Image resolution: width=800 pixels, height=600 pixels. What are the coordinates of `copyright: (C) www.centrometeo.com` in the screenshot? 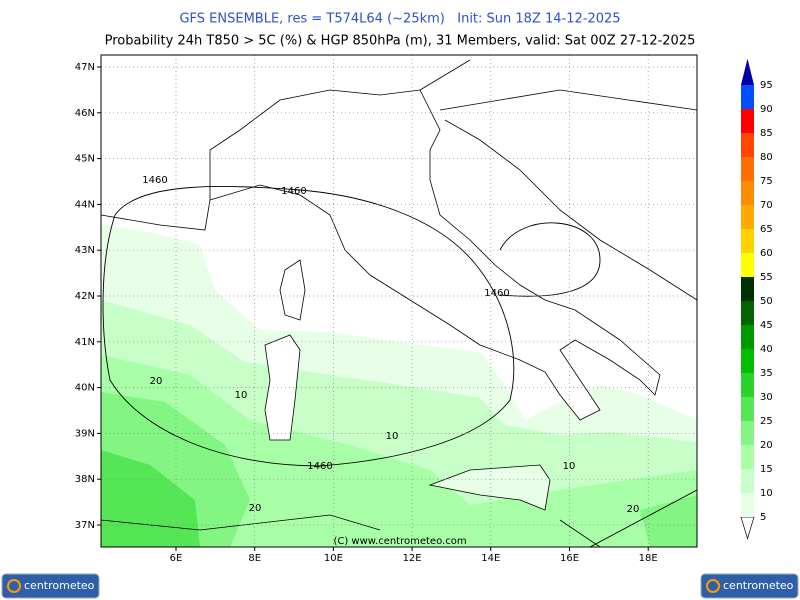 It's located at (399, 541).